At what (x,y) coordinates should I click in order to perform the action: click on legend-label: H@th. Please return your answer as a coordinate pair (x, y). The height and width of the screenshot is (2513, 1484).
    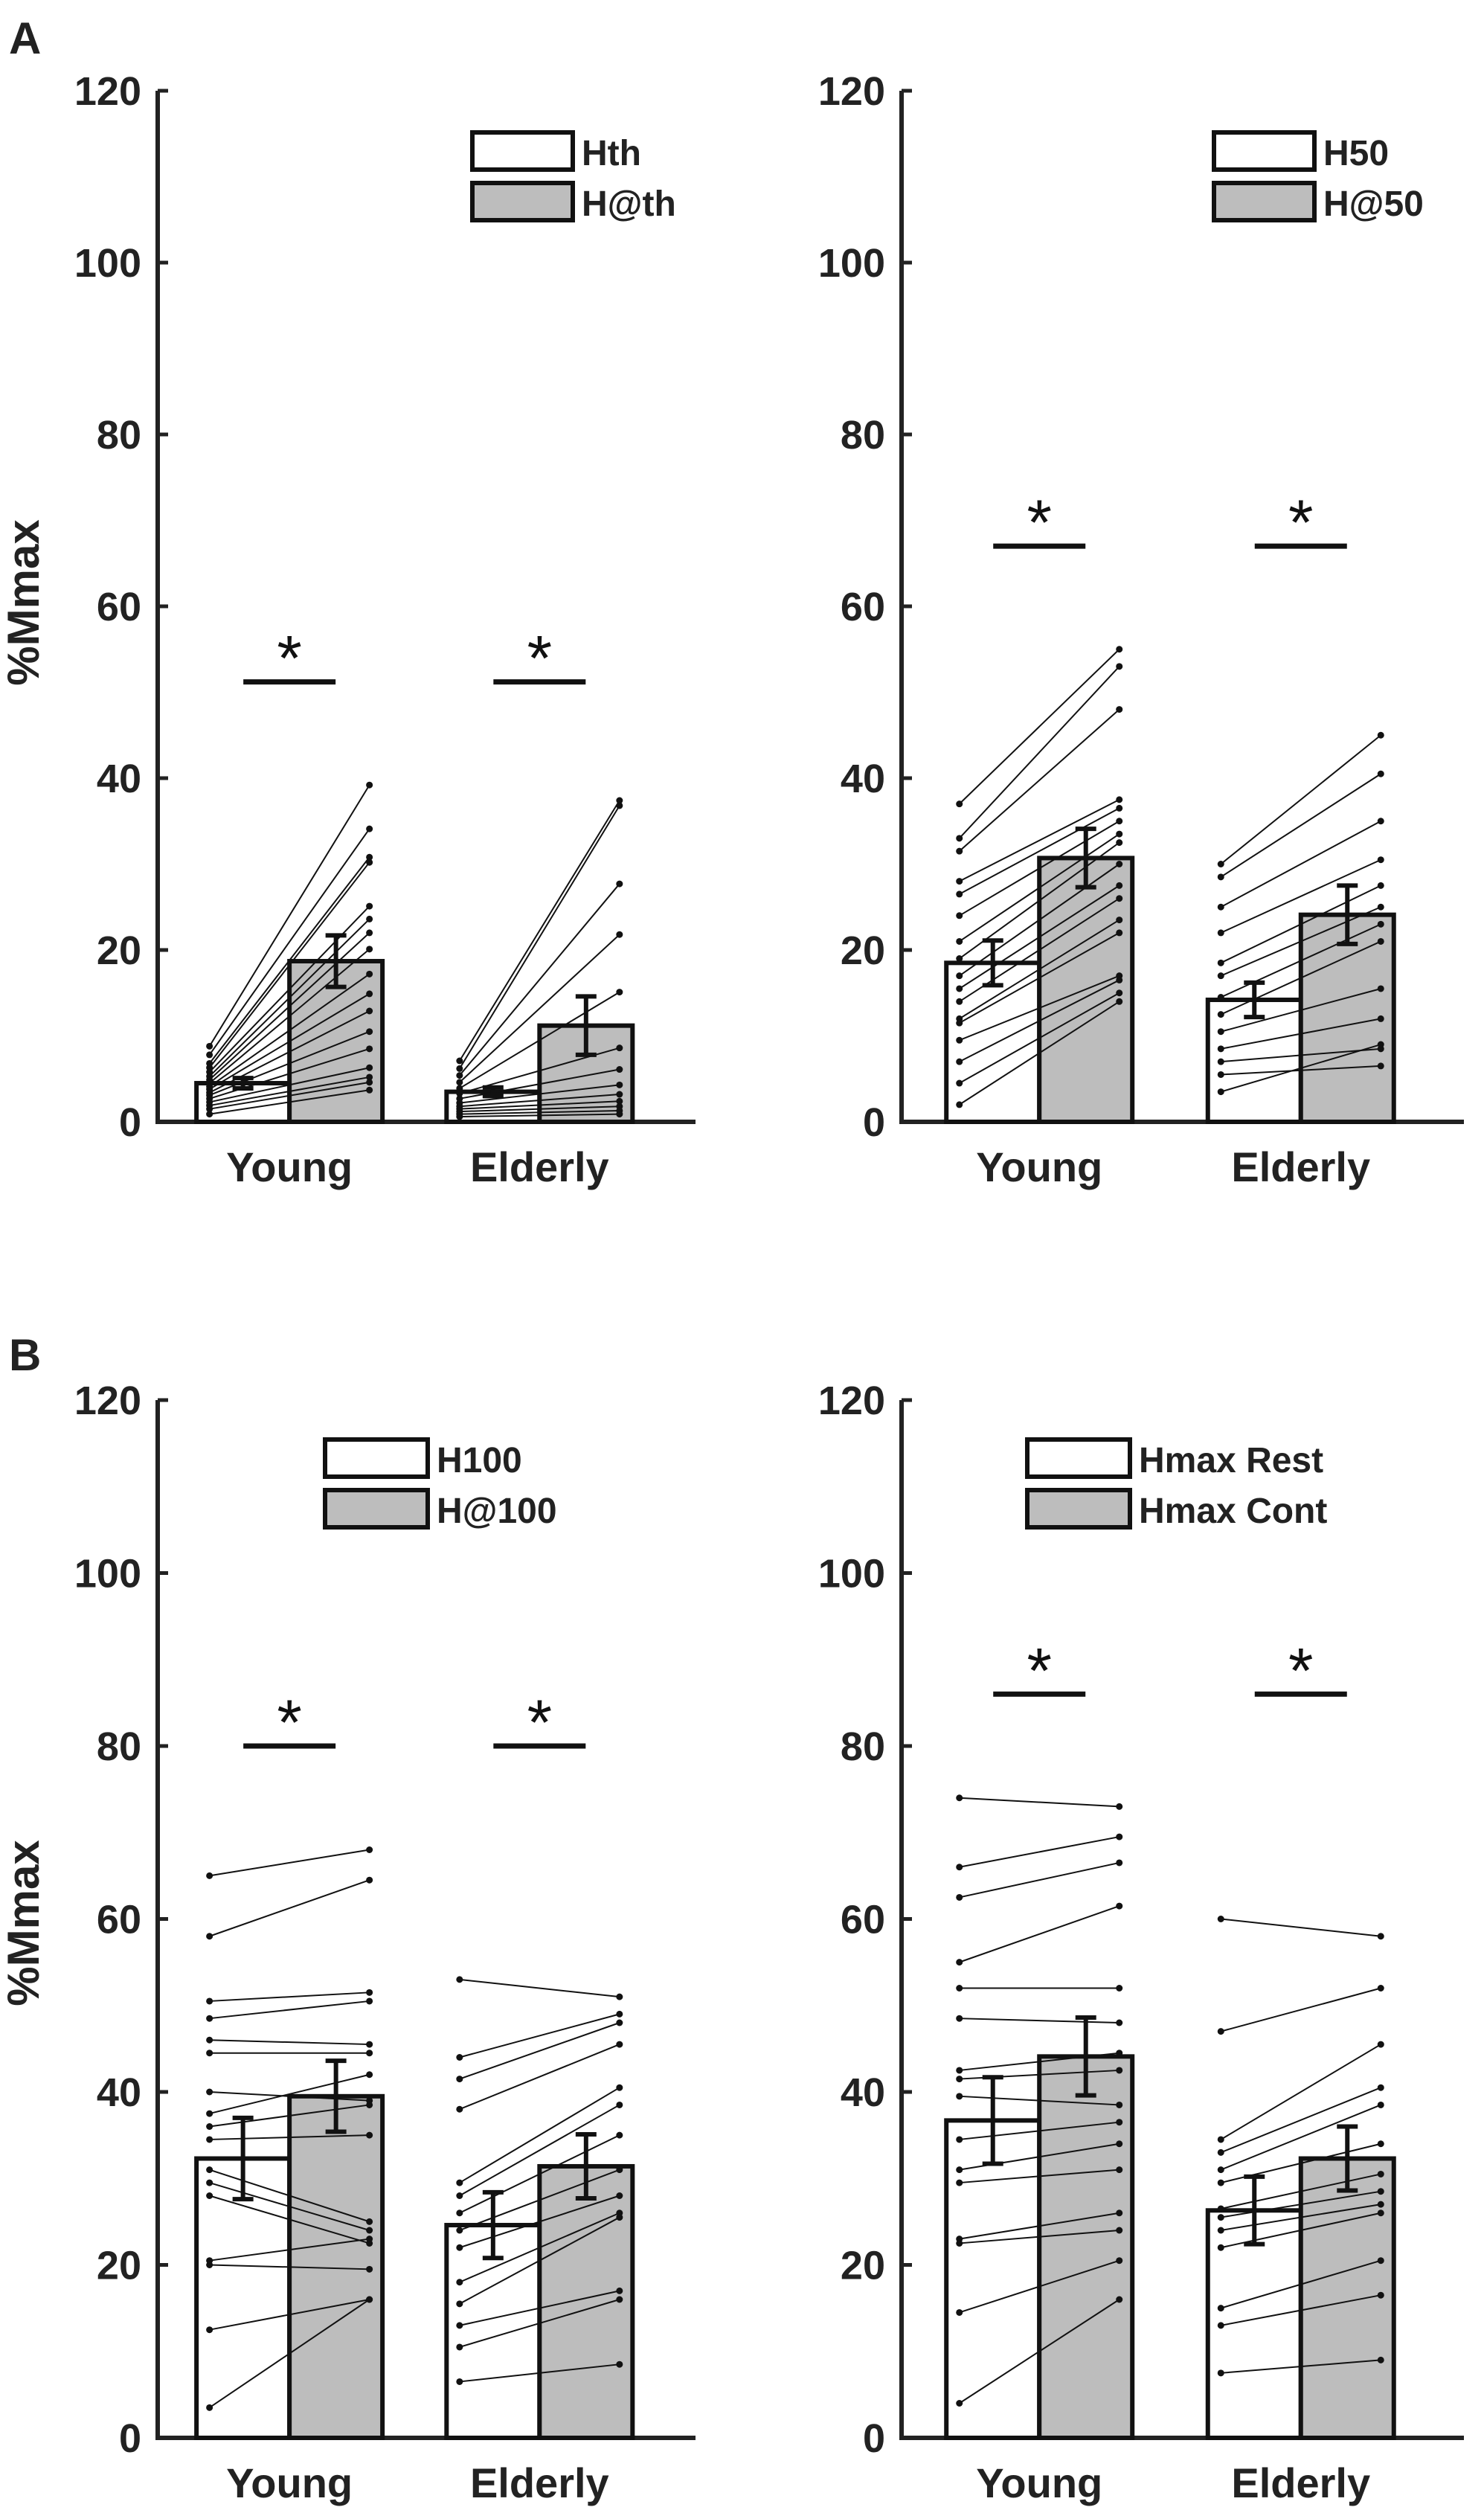
    Looking at the image, I should click on (629, 204).